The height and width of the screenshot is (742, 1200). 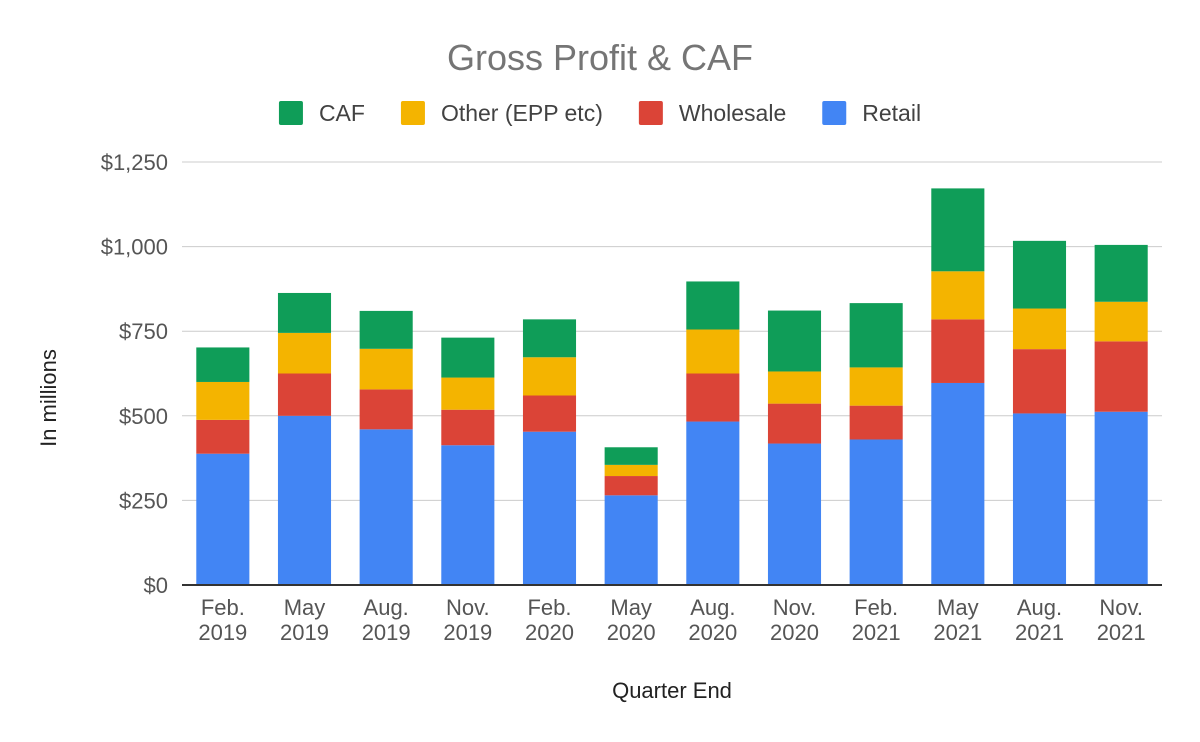 I want to click on legend-label: Retail, so click(x=891, y=113).